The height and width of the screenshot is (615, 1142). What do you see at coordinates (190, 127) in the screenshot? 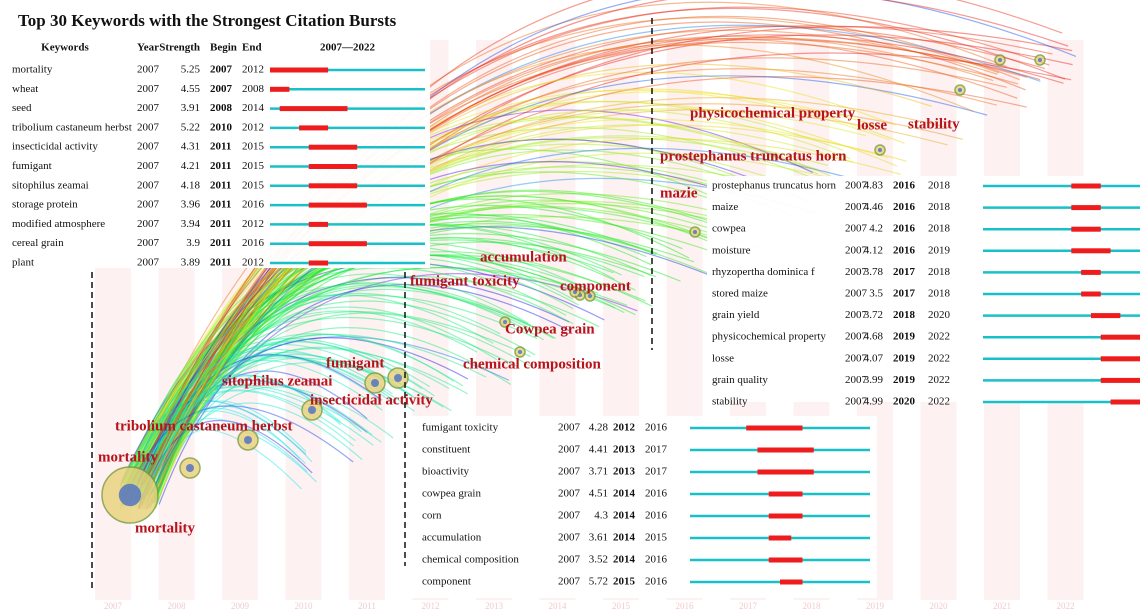
I see `strength: 5.22` at bounding box center [190, 127].